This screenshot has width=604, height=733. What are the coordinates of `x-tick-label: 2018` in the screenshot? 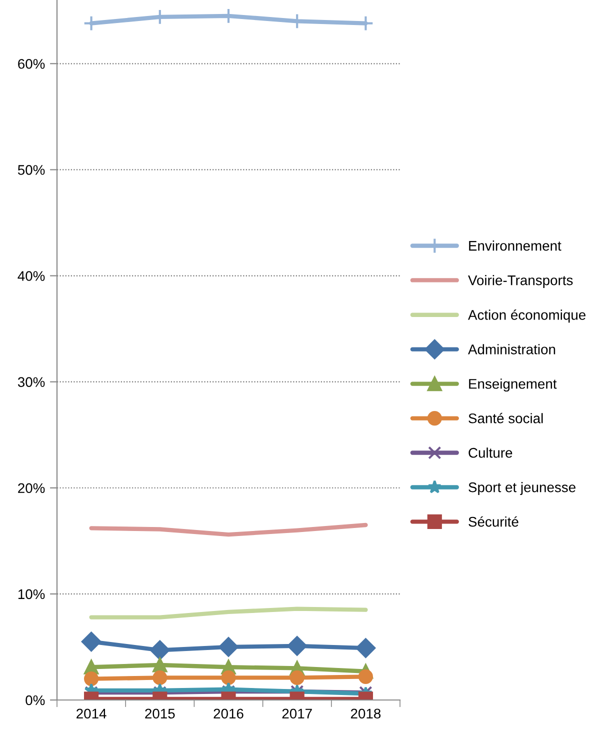 It's located at (365, 713).